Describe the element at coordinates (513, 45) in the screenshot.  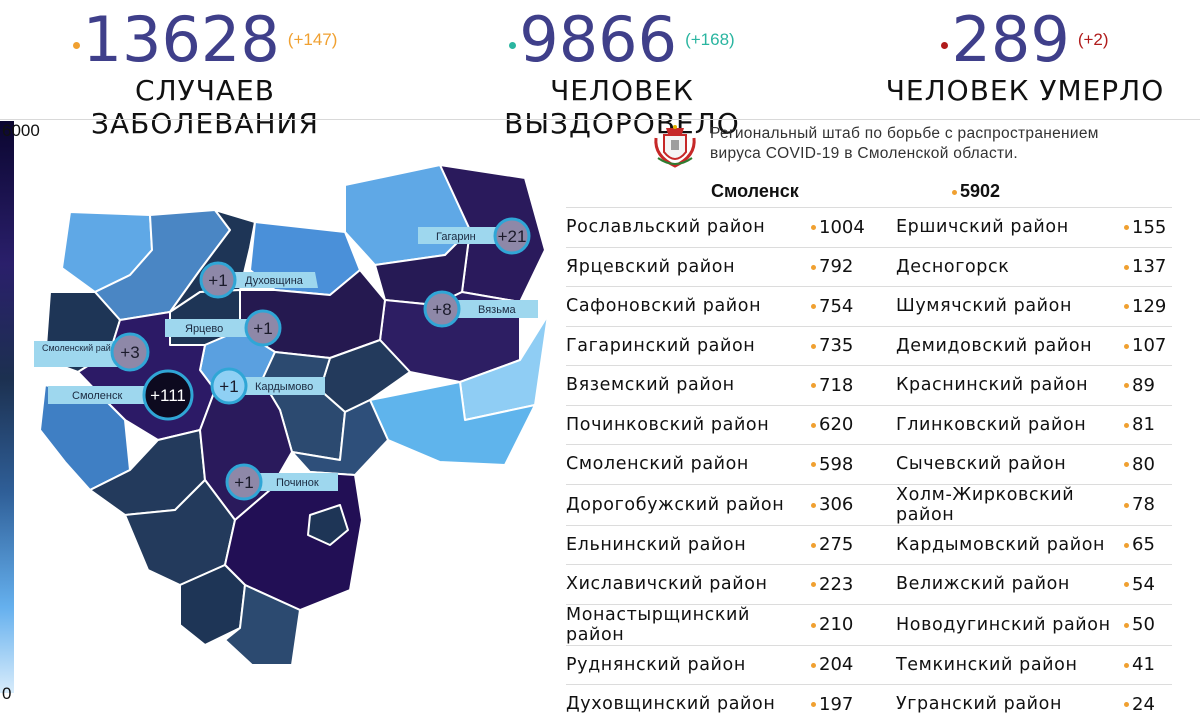
I see `recovered-dot` at that location.